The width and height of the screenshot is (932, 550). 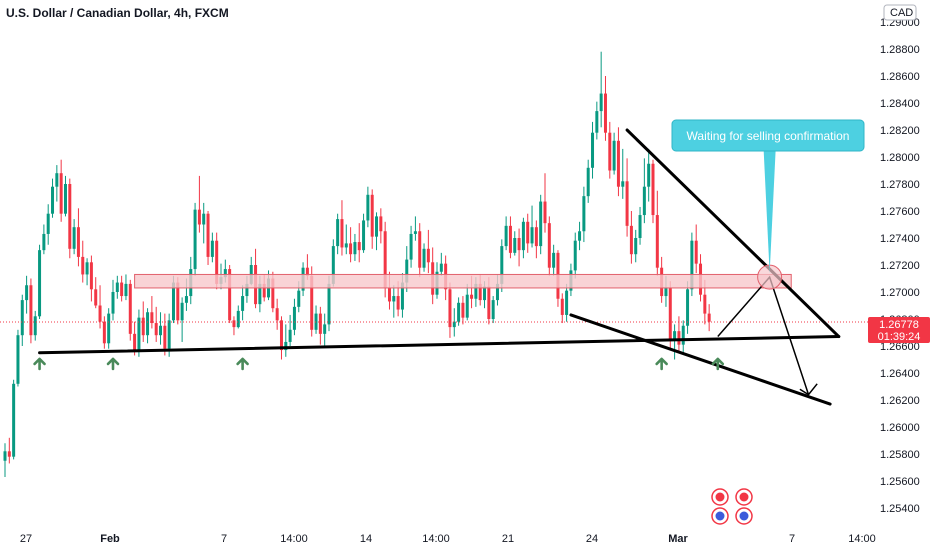 I want to click on callout-pointer, so click(x=769, y=212).